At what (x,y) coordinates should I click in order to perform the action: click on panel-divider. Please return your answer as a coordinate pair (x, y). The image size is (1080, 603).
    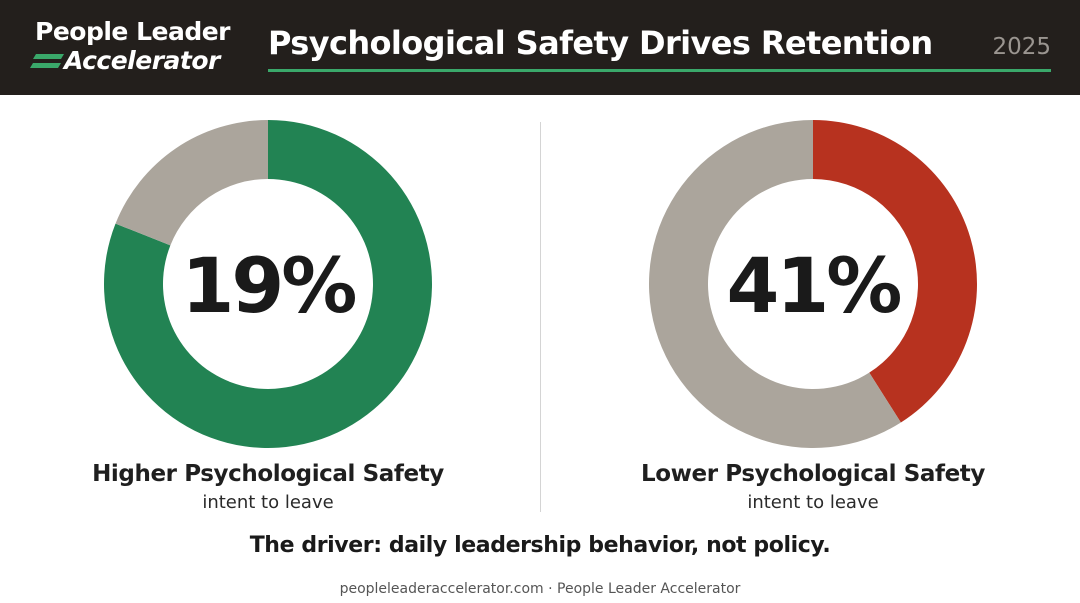
    Looking at the image, I should click on (540, 317).